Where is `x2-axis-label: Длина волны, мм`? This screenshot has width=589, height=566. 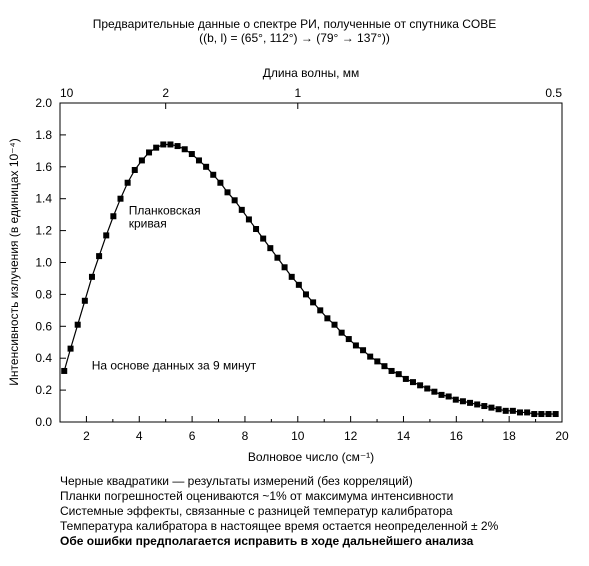
x2-axis-label: Длина волны, мм is located at coordinates (311, 73).